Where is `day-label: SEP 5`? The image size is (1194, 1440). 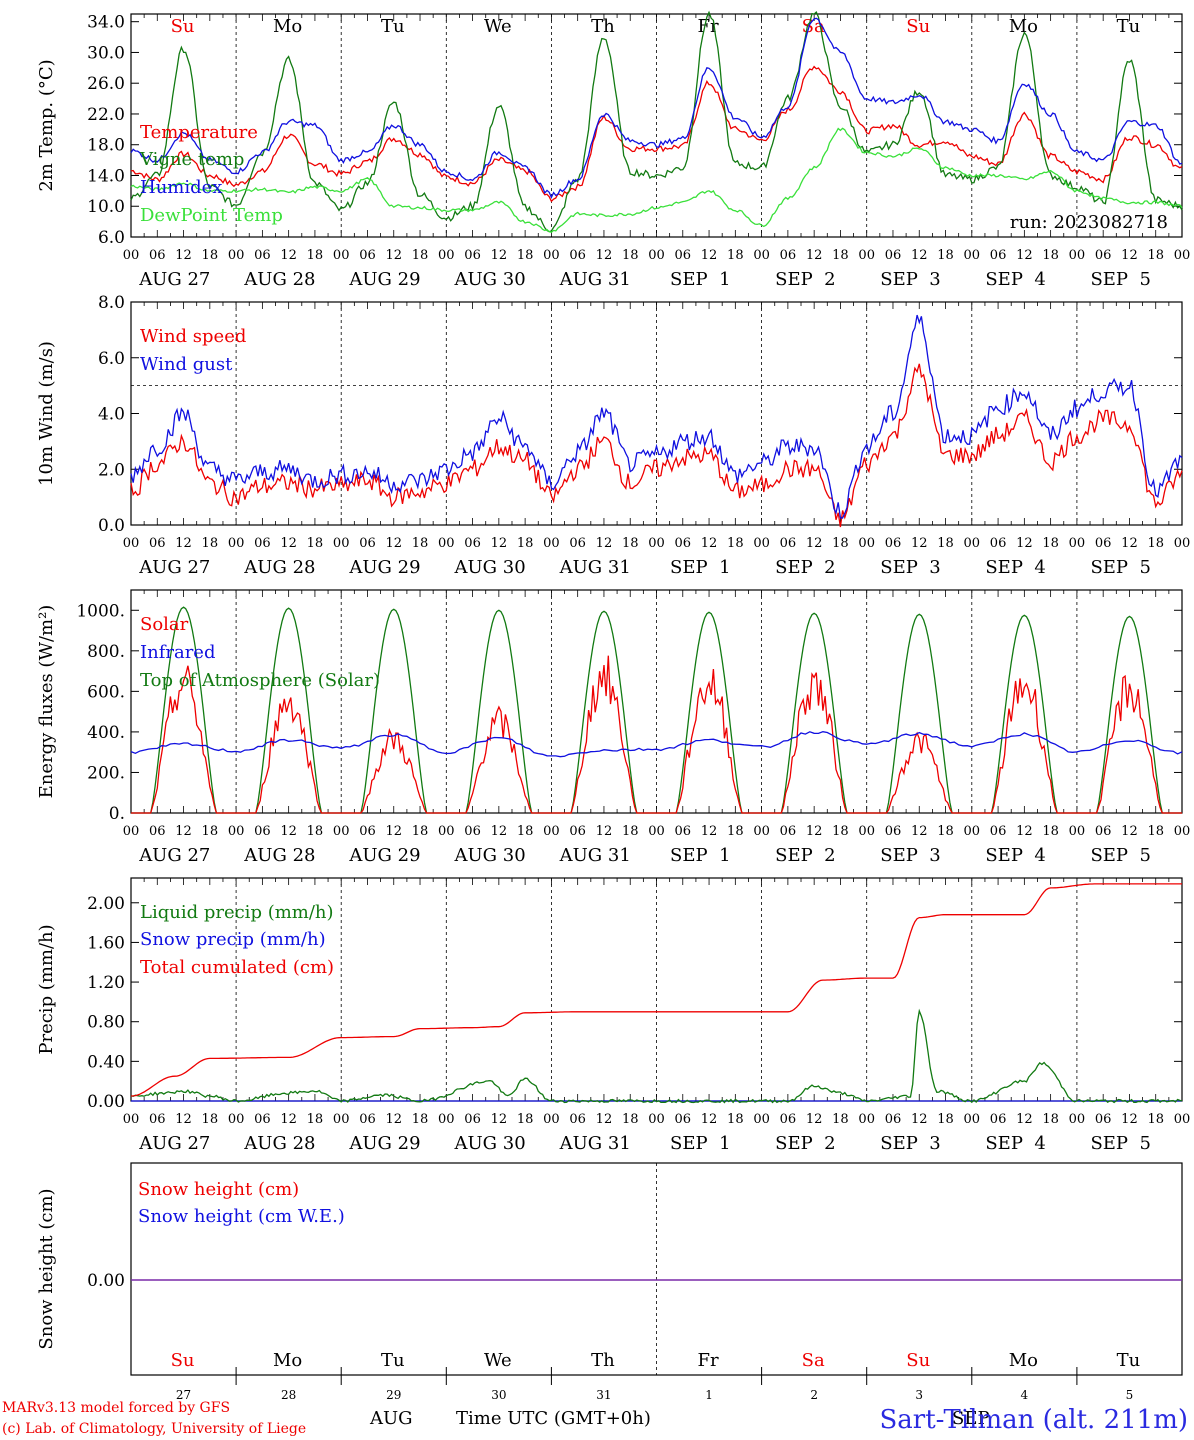 day-label: SEP 5 is located at coordinates (1120, 567).